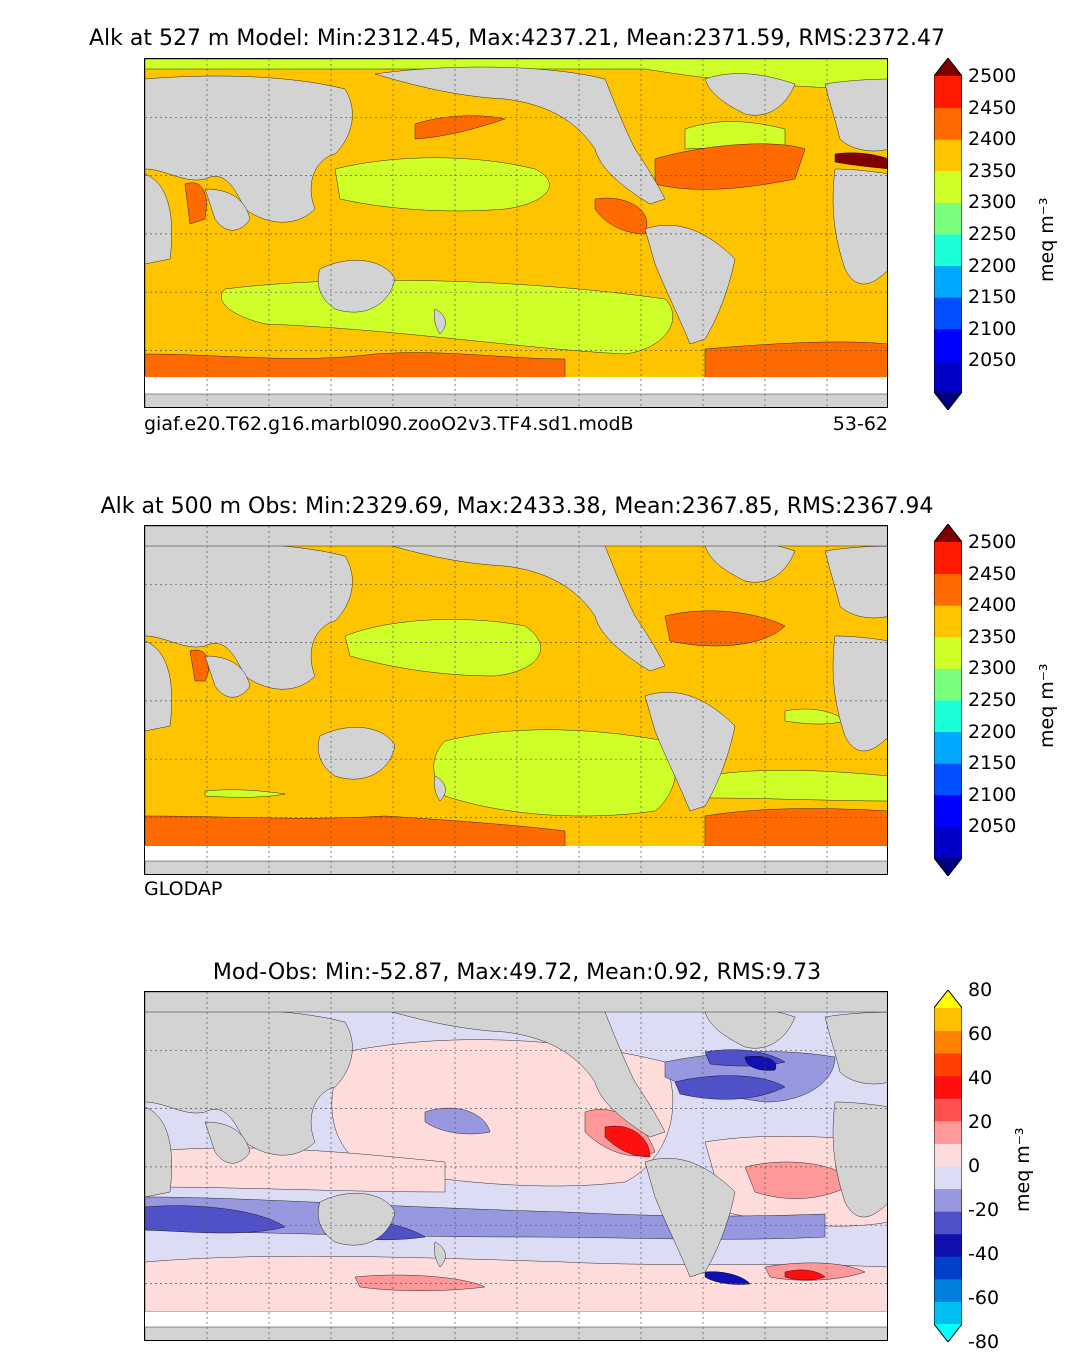 The height and width of the screenshot is (1372, 1088). I want to click on colorbar-tick-label: 80, so click(980, 990).